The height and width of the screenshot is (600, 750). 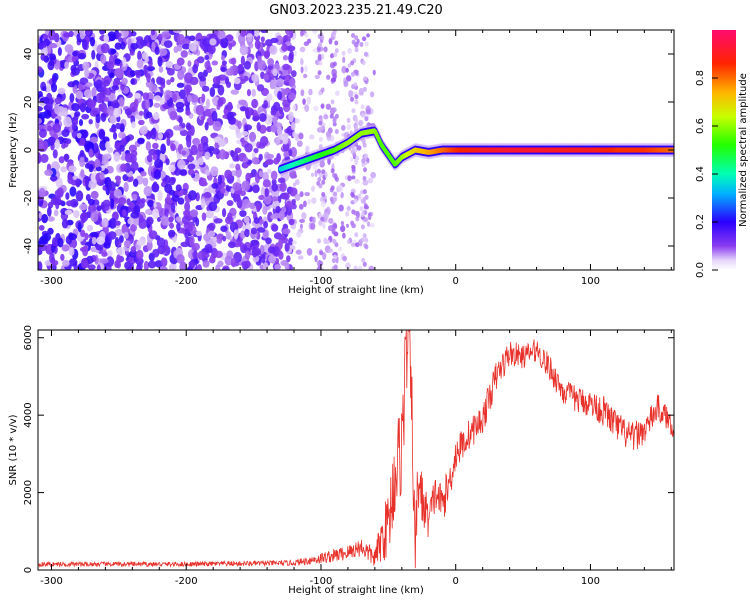 What do you see at coordinates (724, 150) in the screenshot?
I see `colorbar-gradient` at bounding box center [724, 150].